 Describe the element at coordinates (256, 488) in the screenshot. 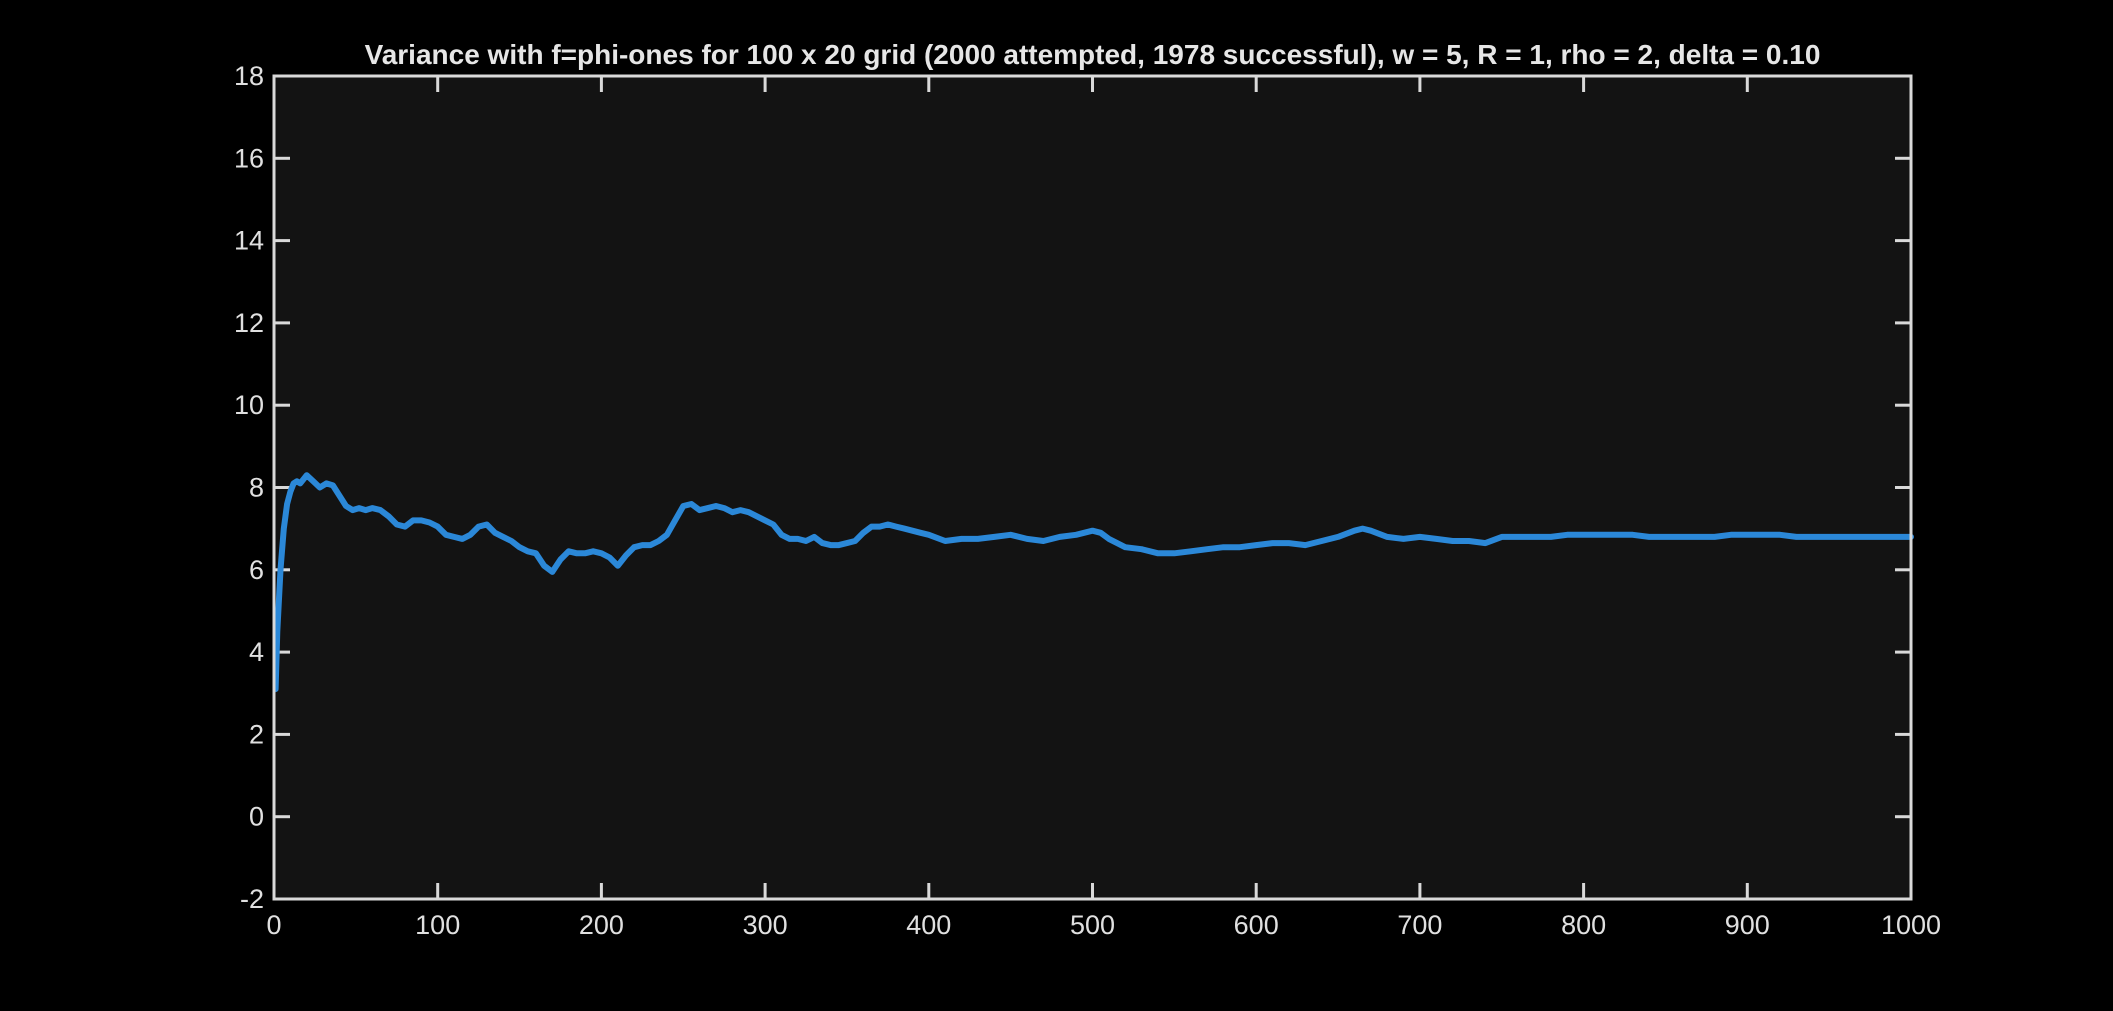

I see `y-tick-label: 8` at that location.